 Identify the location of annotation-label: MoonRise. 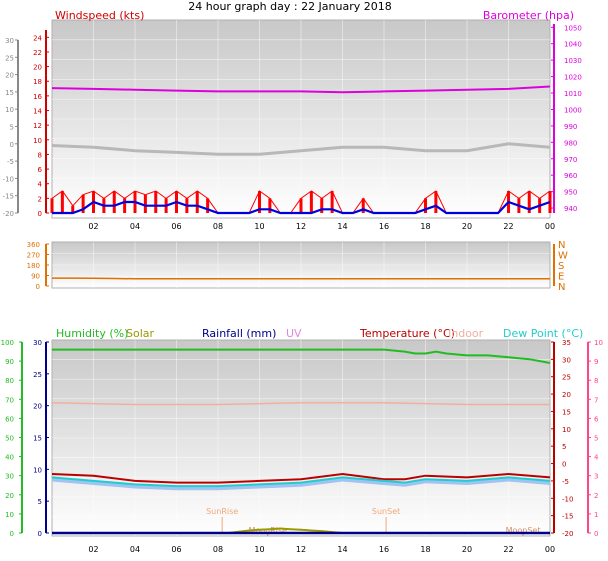
(267, 530).